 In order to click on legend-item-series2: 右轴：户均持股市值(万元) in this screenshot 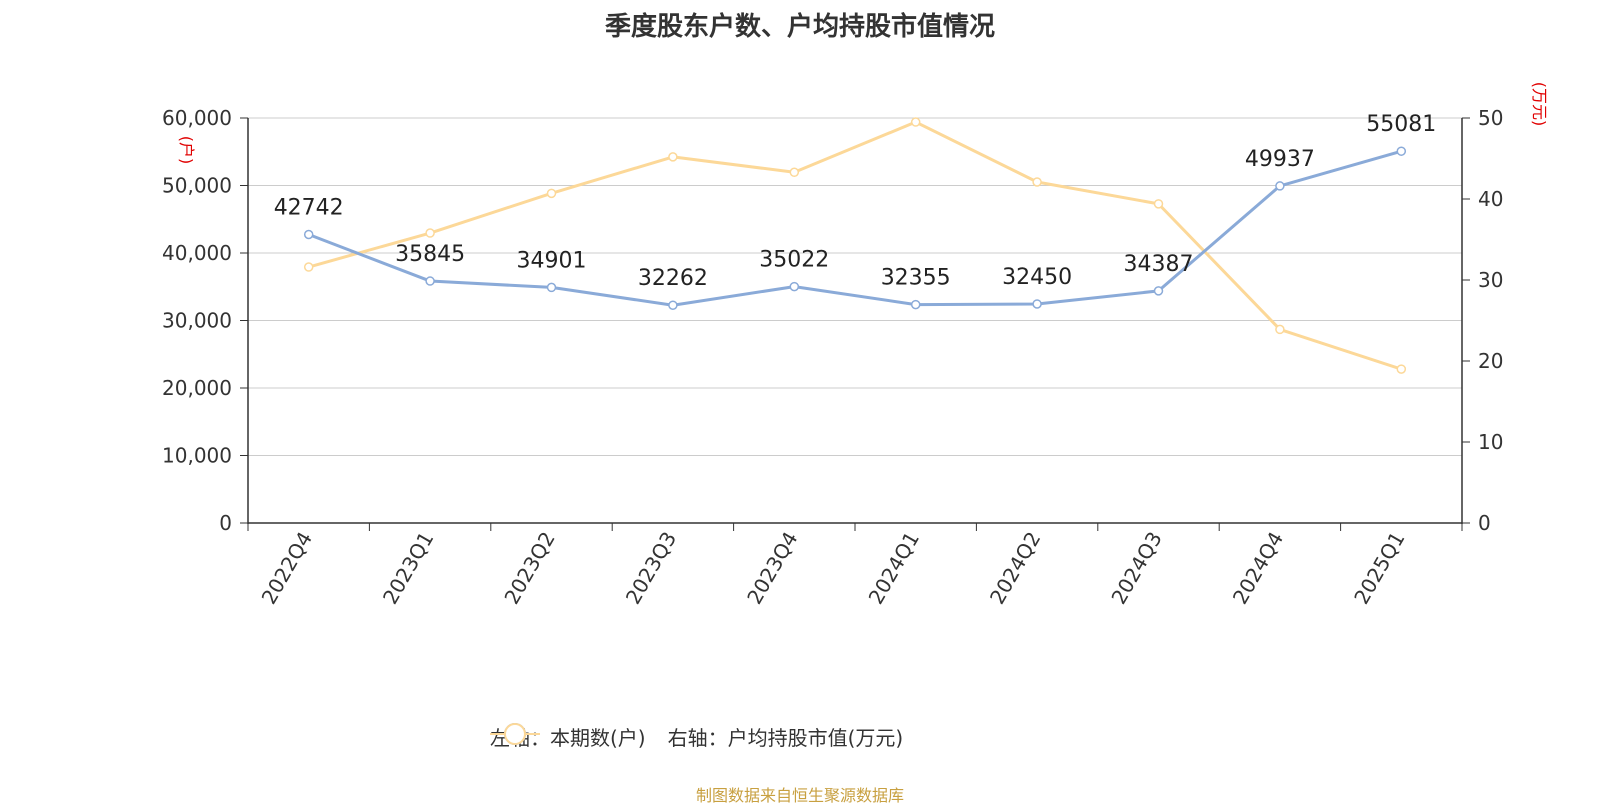, I will do `click(697, 736)`.